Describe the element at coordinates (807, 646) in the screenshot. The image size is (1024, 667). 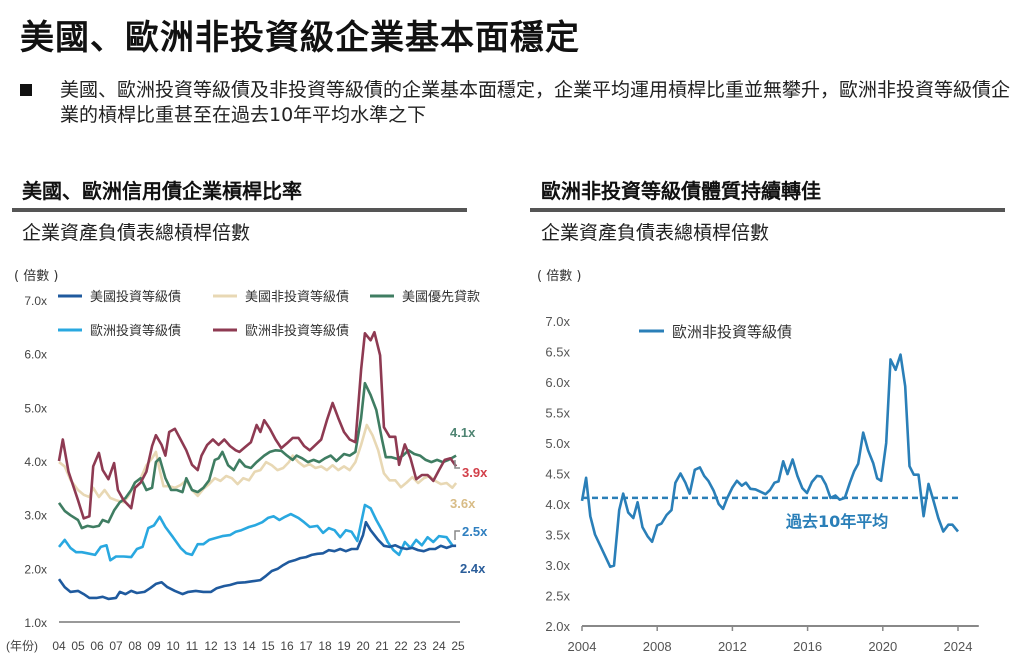
I see `right-x-tick-label: 2016` at that location.